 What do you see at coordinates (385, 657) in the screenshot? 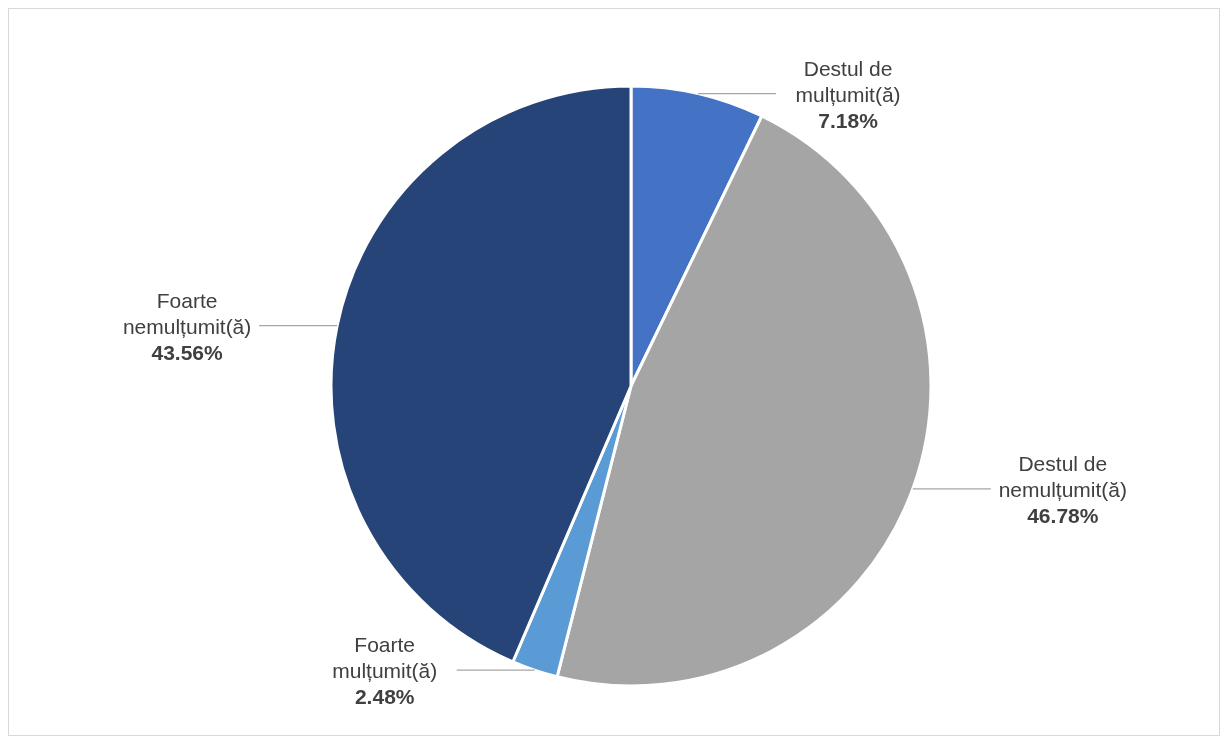
I see `slice-label: Foarte mulțumit(ă)` at bounding box center [385, 657].